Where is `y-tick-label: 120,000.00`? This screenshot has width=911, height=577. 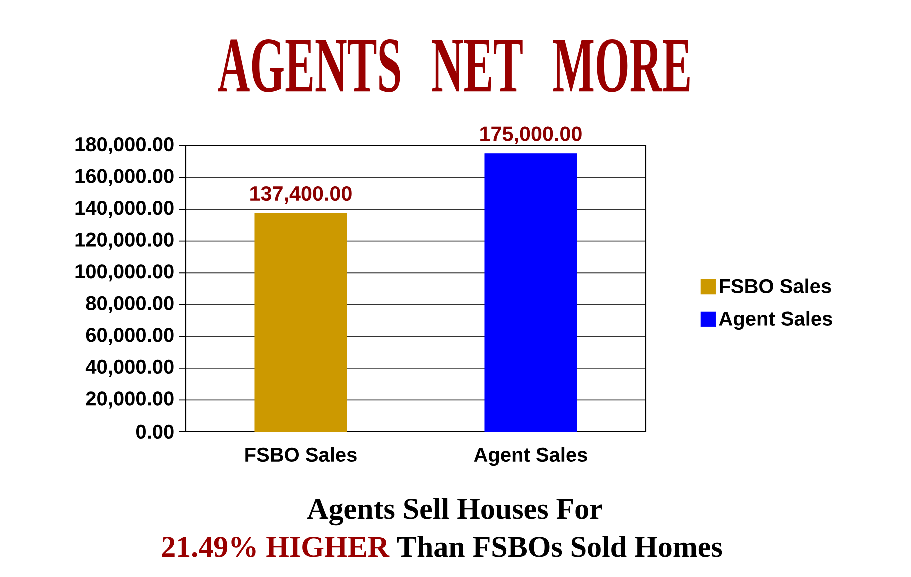 y-tick-label: 120,000.00 is located at coordinates (125, 241).